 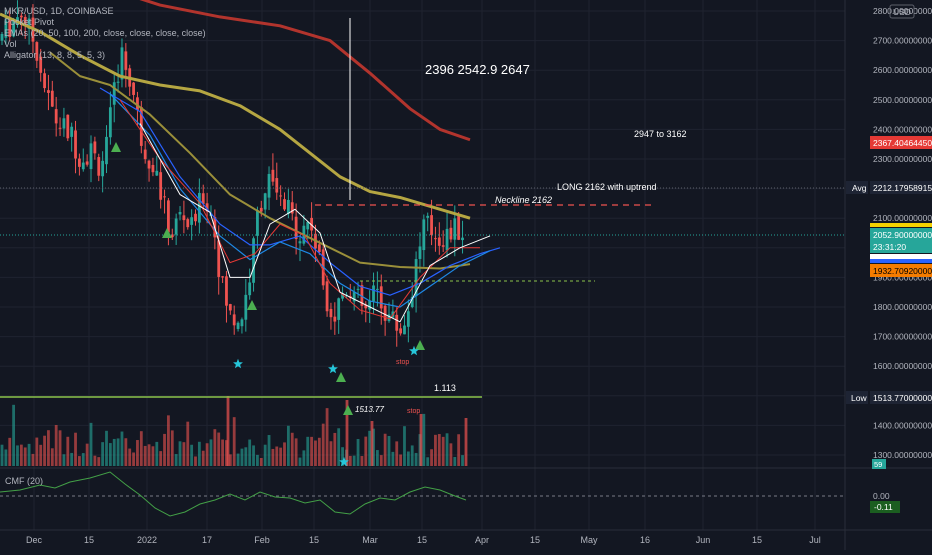 I want to click on annotation-low-mark: 1513.77, so click(x=369, y=409).